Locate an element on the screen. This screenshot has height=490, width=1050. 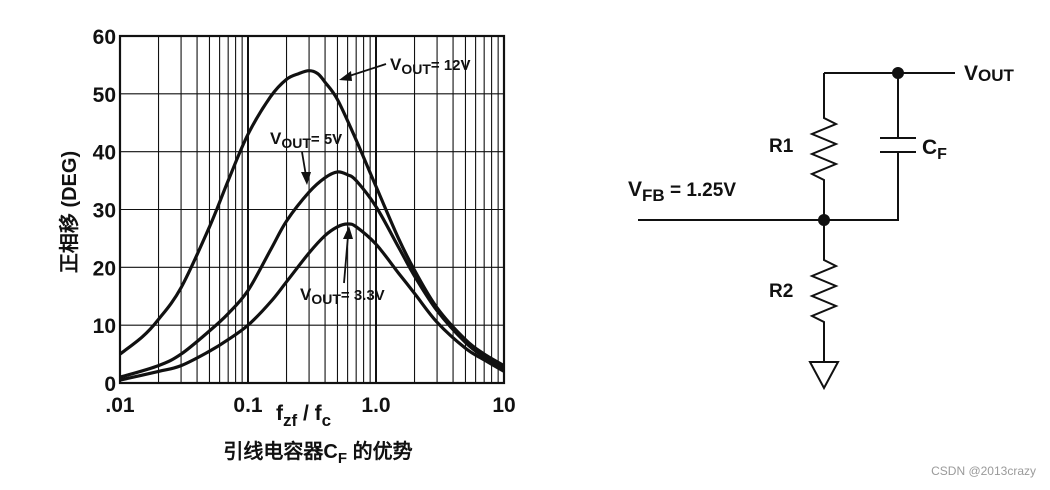
r2-label: R2 is located at coordinates (781, 291).